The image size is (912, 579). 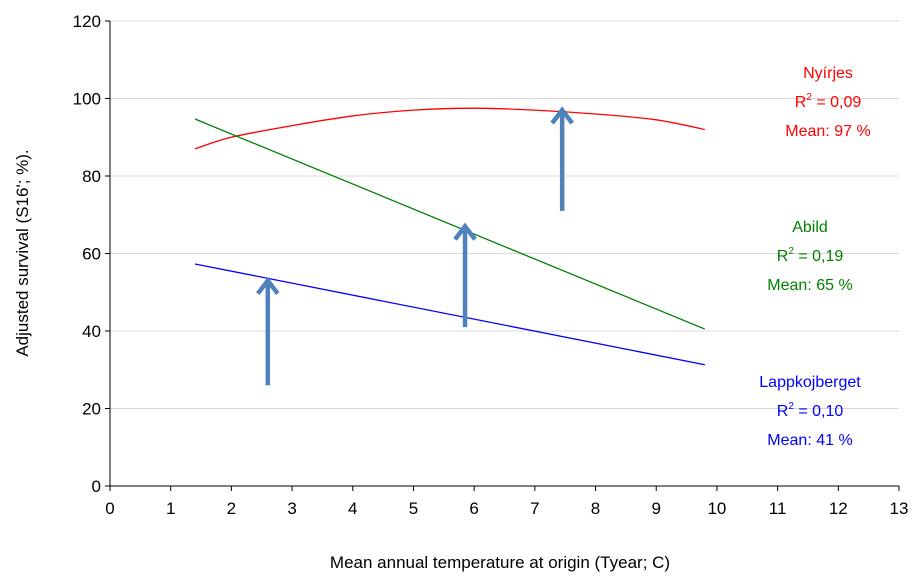 What do you see at coordinates (778, 508) in the screenshot?
I see `x-tick-label: 11` at bounding box center [778, 508].